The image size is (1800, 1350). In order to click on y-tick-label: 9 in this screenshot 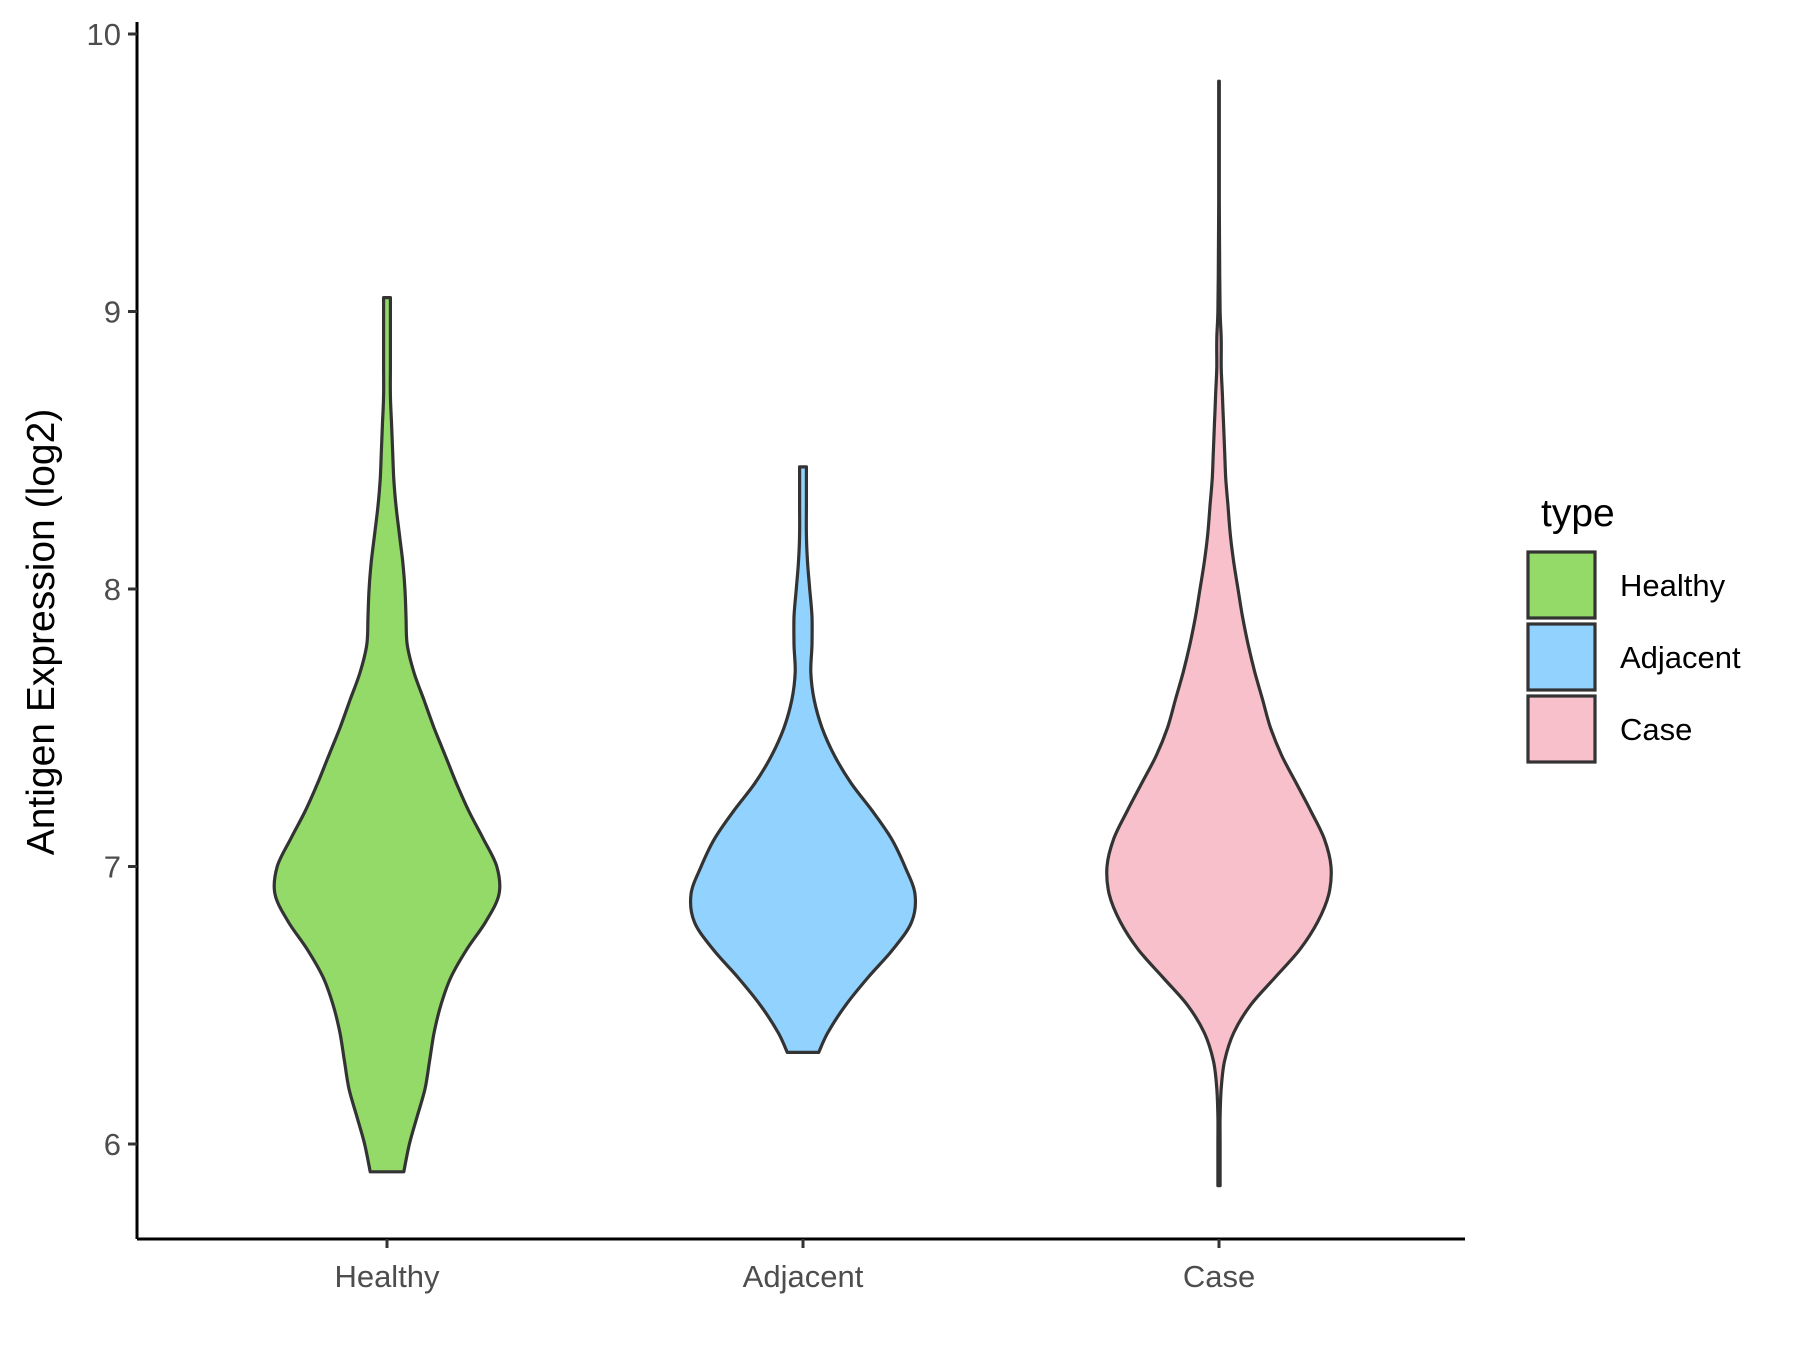, I will do `click(112, 312)`.